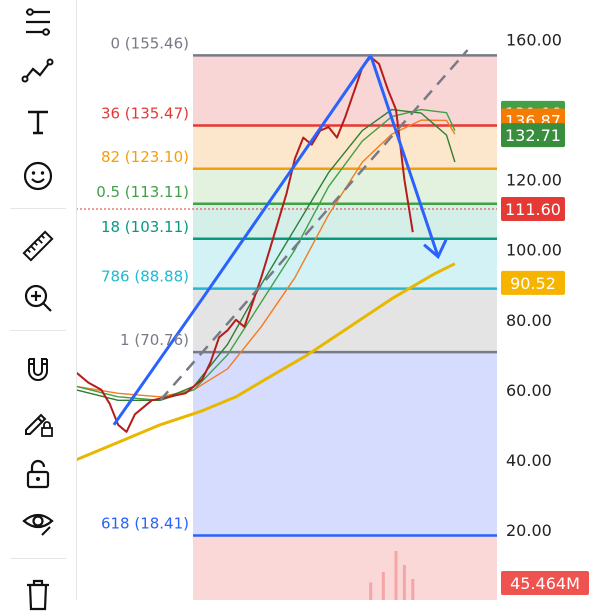  I want to click on price-tick-label: 120.00, so click(534, 180).